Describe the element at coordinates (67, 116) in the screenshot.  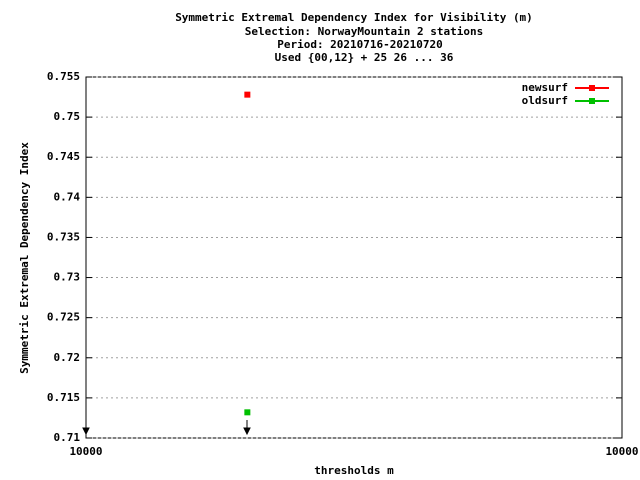
I see `y-tick-label: 0.75` at that location.